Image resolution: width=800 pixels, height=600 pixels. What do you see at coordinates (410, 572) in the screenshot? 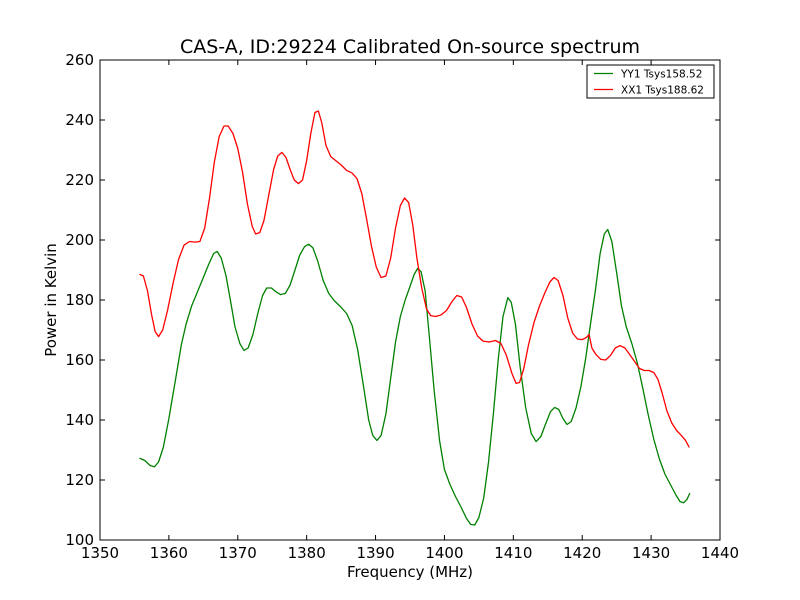
I see `x-axis-label: Frequency (MHz)` at bounding box center [410, 572].